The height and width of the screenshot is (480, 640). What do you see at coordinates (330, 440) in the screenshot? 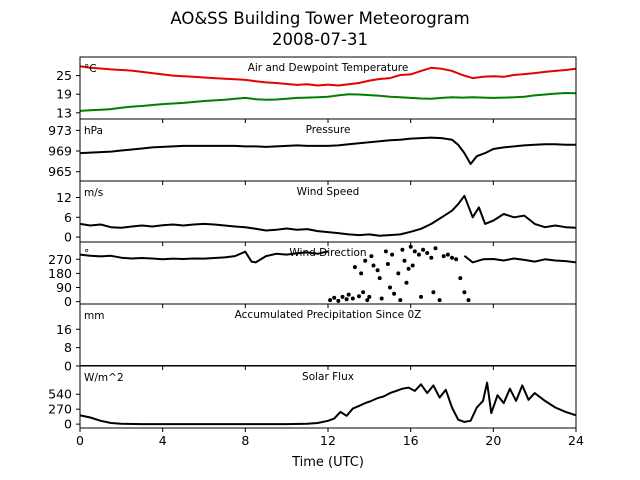
I see `x-axis: 0 4 8 12 16 20 24` at bounding box center [330, 440].